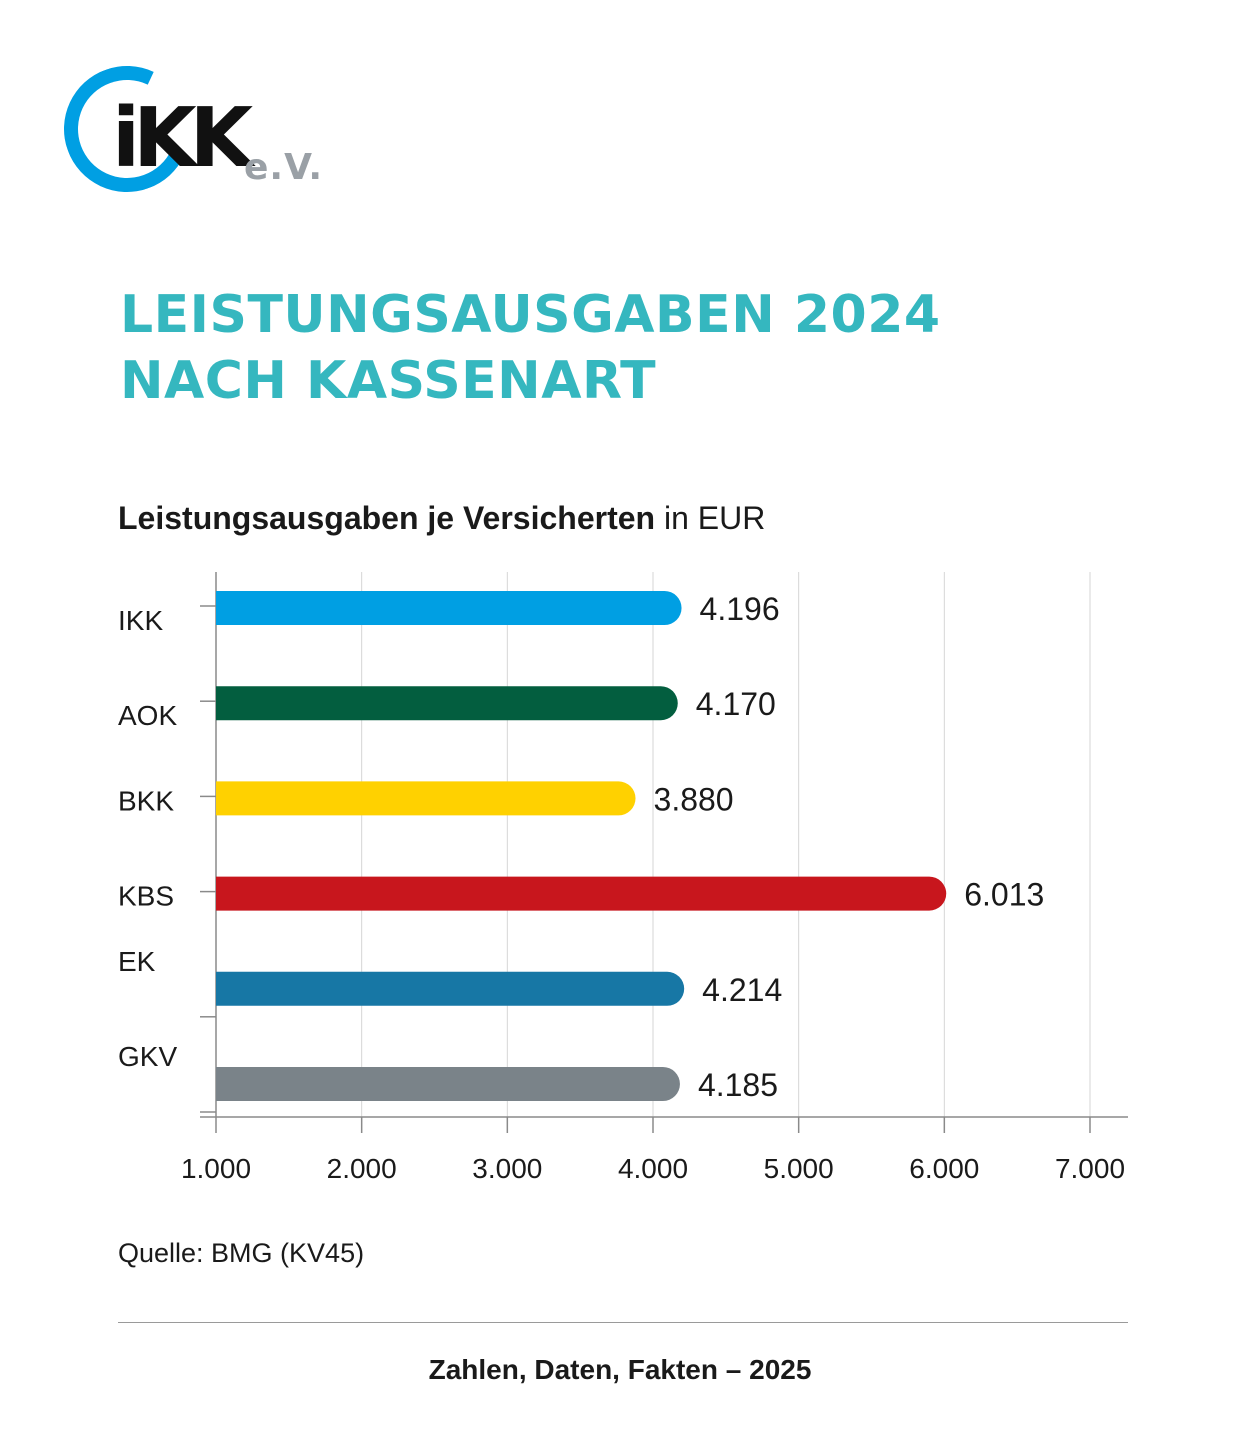 The image size is (1240, 1443). Describe the element at coordinates (944, 1168) in the screenshot. I see `x-tick-label: 6.000` at that location.